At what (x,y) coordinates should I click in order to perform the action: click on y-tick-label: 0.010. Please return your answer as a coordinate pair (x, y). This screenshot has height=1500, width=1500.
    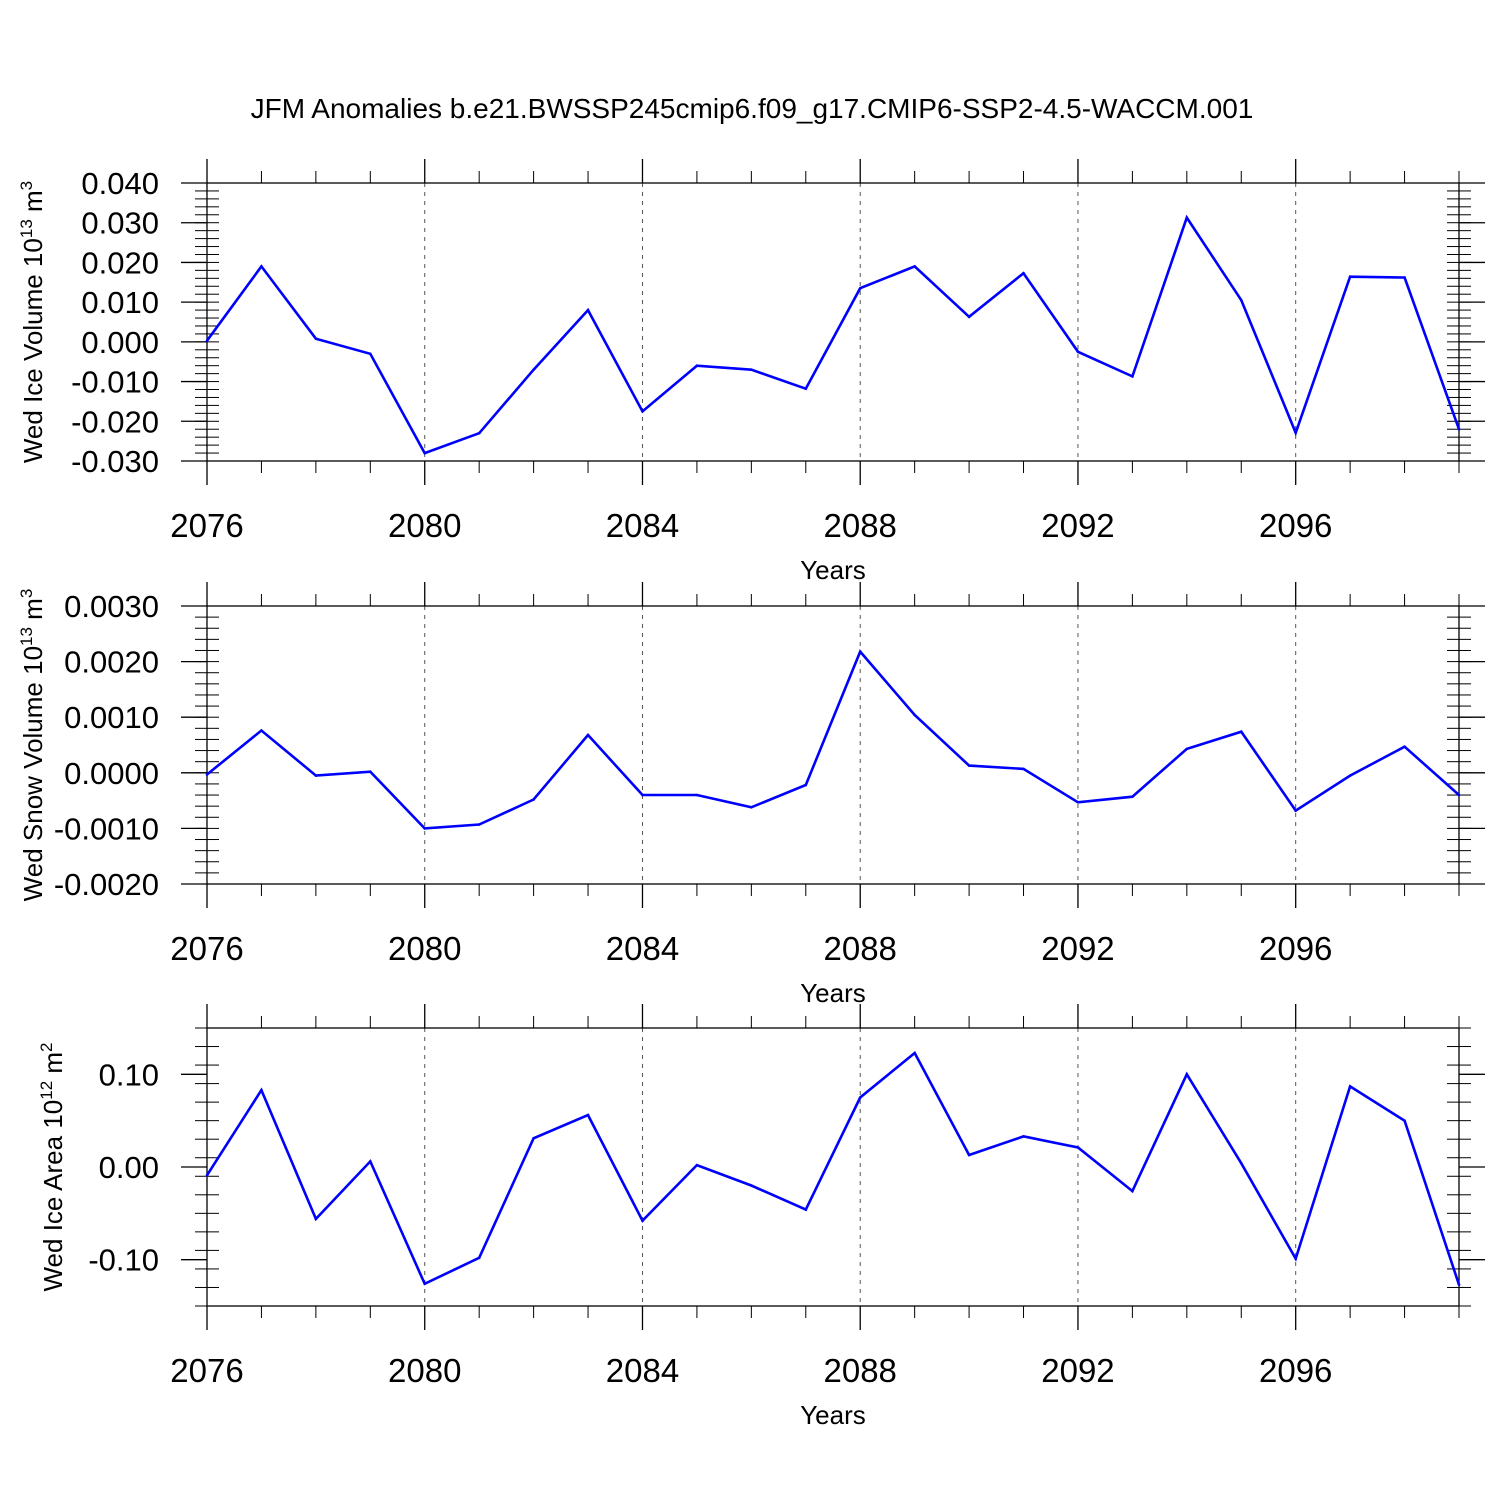
    Looking at the image, I should click on (120, 302).